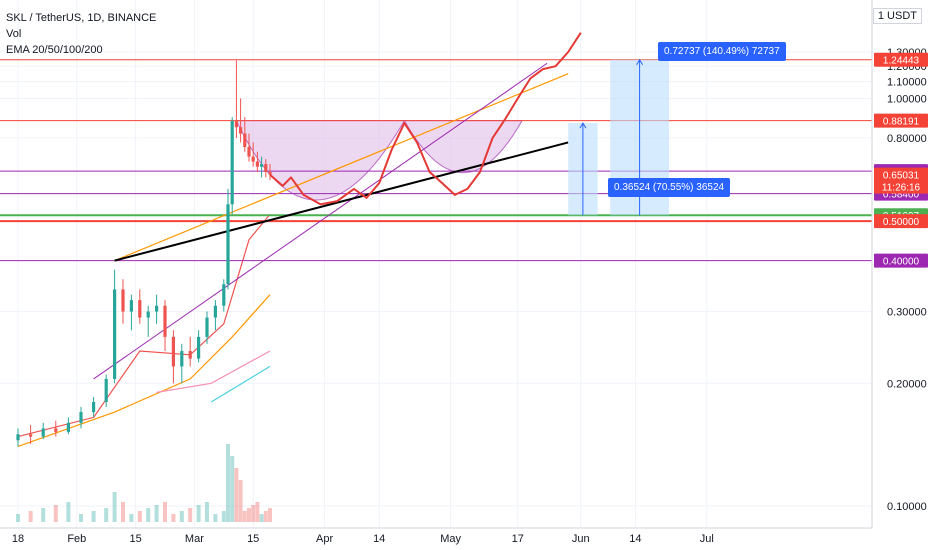 The width and height of the screenshot is (932, 550). I want to click on countdown-label: 11:26:16, so click(901, 188).